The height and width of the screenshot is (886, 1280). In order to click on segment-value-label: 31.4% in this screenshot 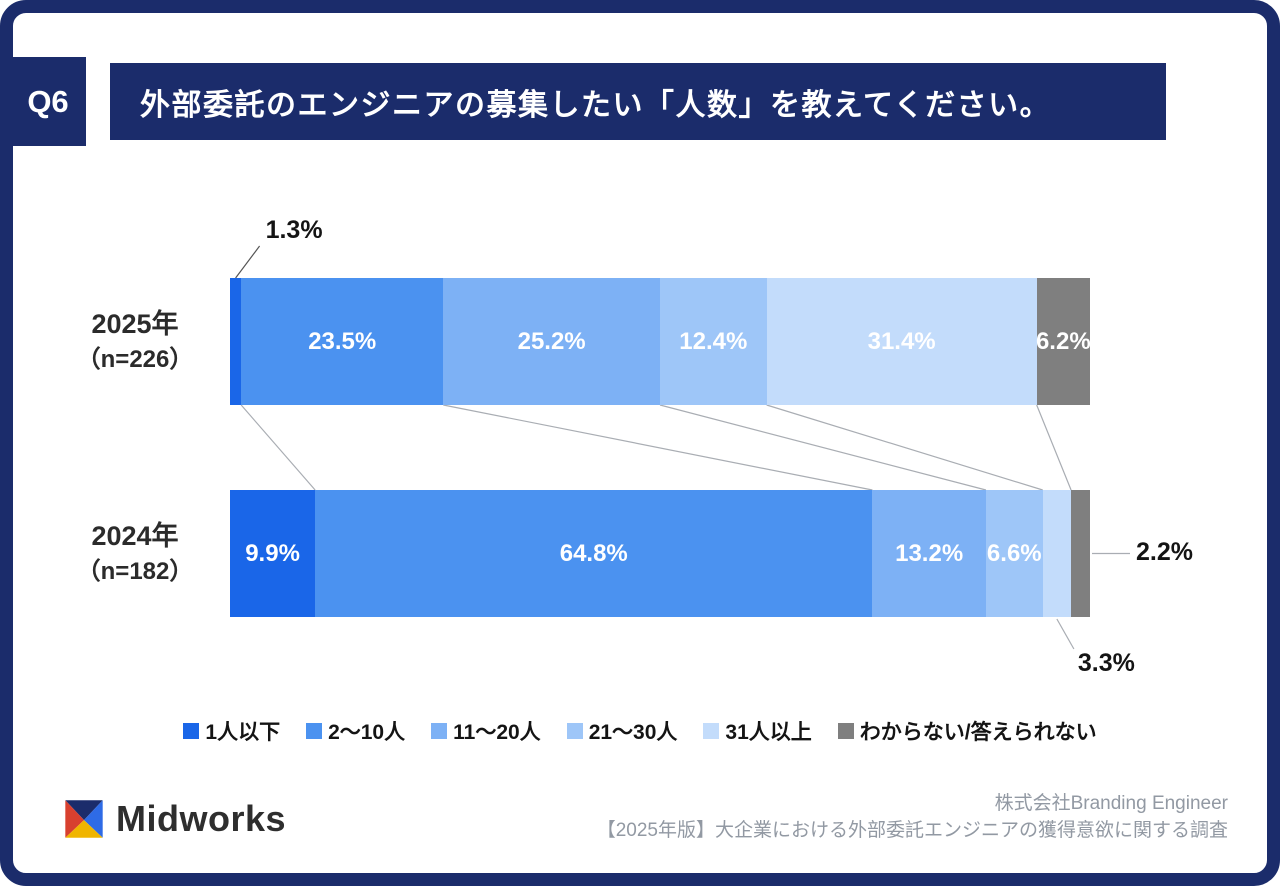, I will do `click(901, 341)`.